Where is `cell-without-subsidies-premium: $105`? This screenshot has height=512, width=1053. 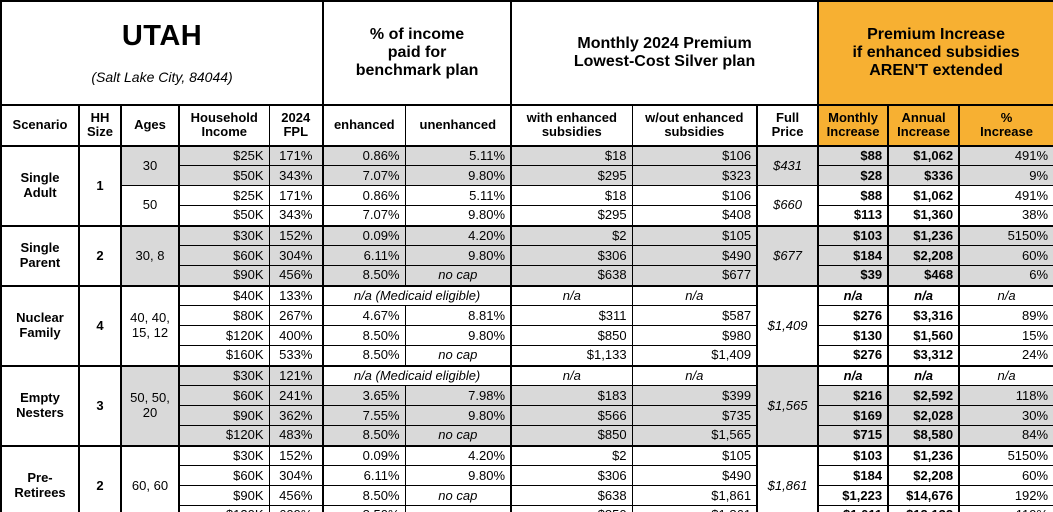
cell-without-subsidies-premium: $105 is located at coordinates (694, 235).